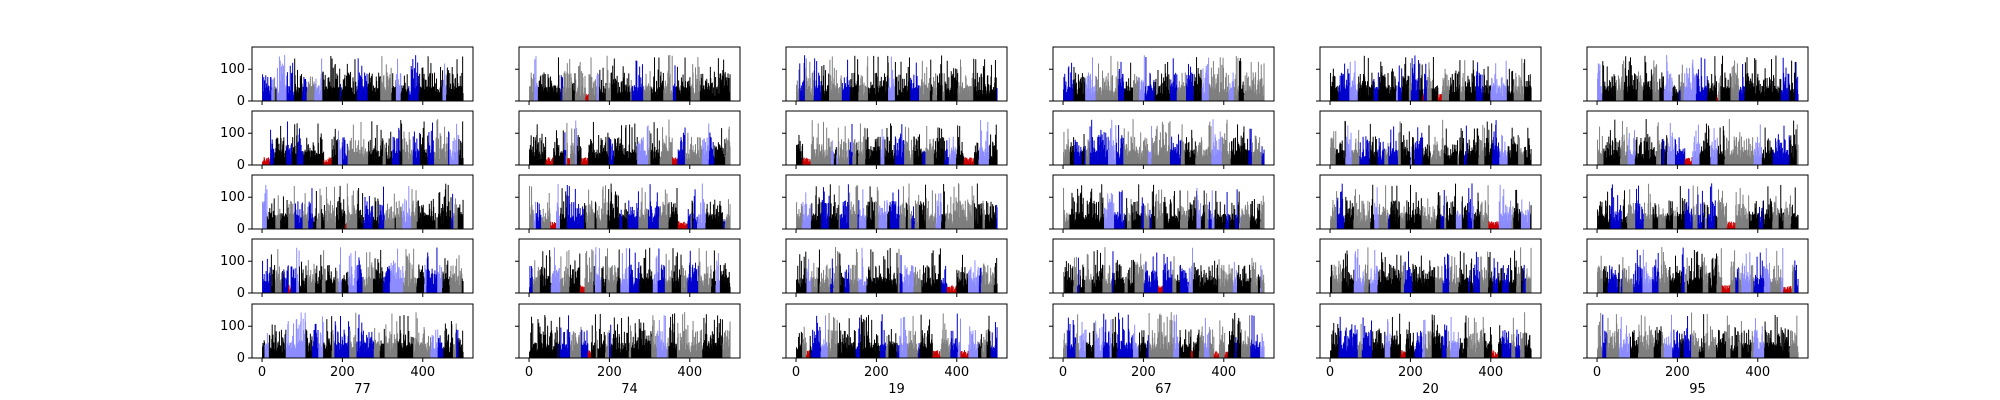 The image size is (2000, 400). I want to click on panel-frame, so click(362, 331).